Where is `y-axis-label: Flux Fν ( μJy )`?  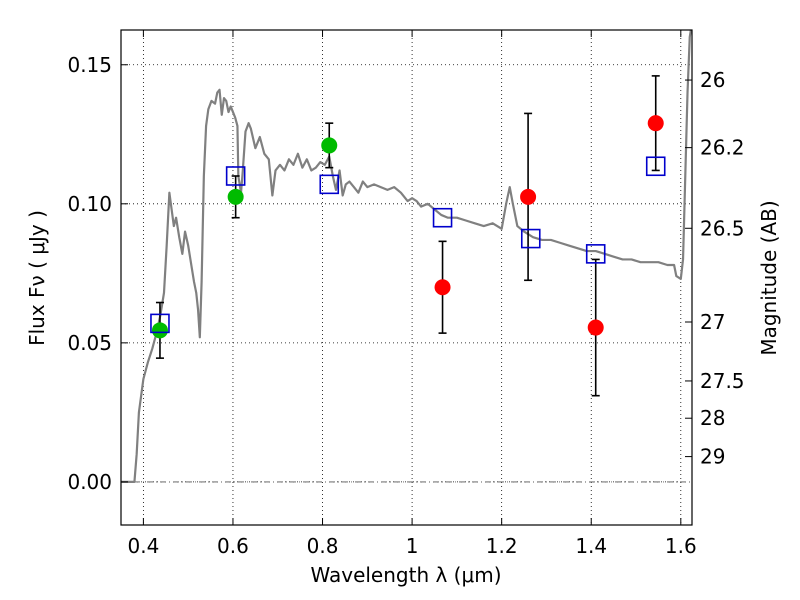
y-axis-label: Flux Fν ( μJy ) is located at coordinates (37, 278).